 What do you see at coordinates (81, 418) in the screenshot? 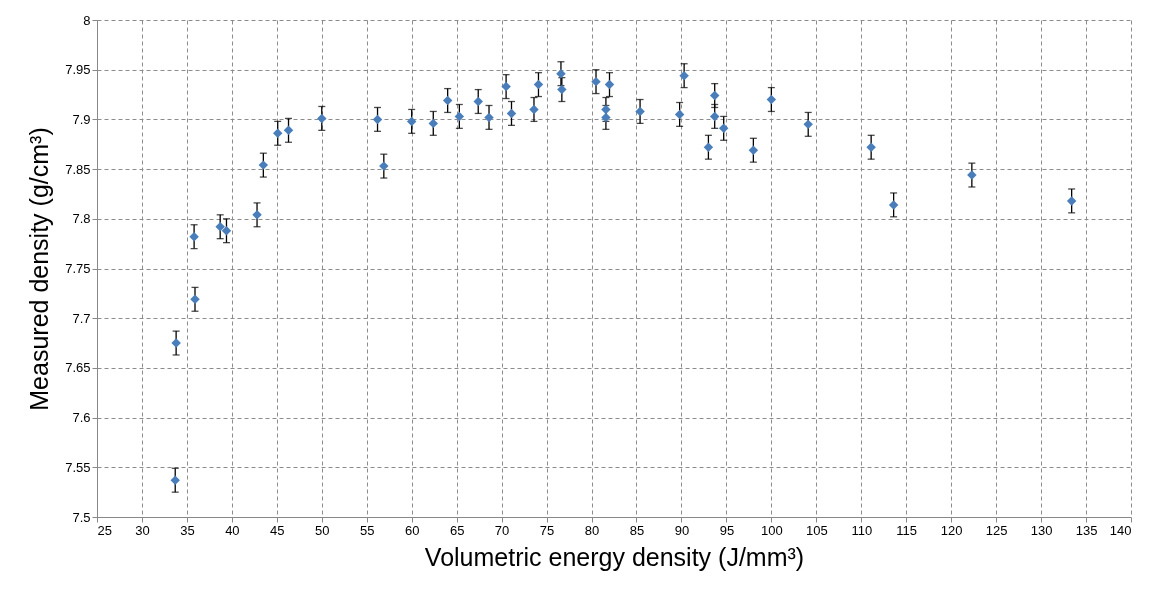
I see `y-tick-label: 7.6` at bounding box center [81, 418].